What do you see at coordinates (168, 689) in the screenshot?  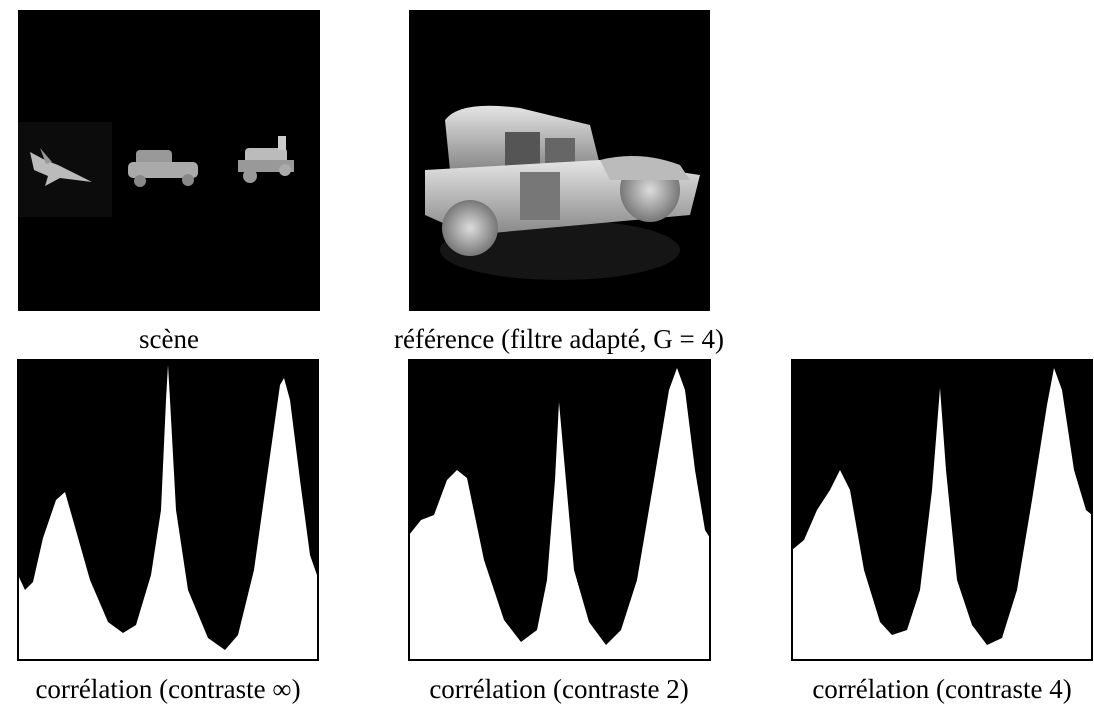 I see `caption: corrélation (contraste ∞)` at bounding box center [168, 689].